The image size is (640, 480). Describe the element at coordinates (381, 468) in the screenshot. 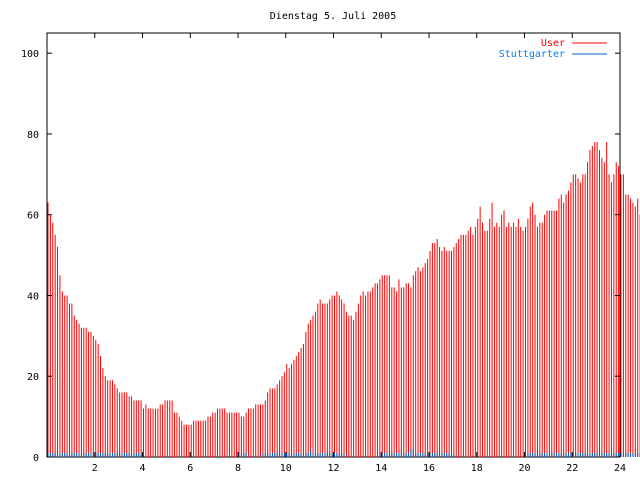

I see `x-tick-label: 14` at that location.